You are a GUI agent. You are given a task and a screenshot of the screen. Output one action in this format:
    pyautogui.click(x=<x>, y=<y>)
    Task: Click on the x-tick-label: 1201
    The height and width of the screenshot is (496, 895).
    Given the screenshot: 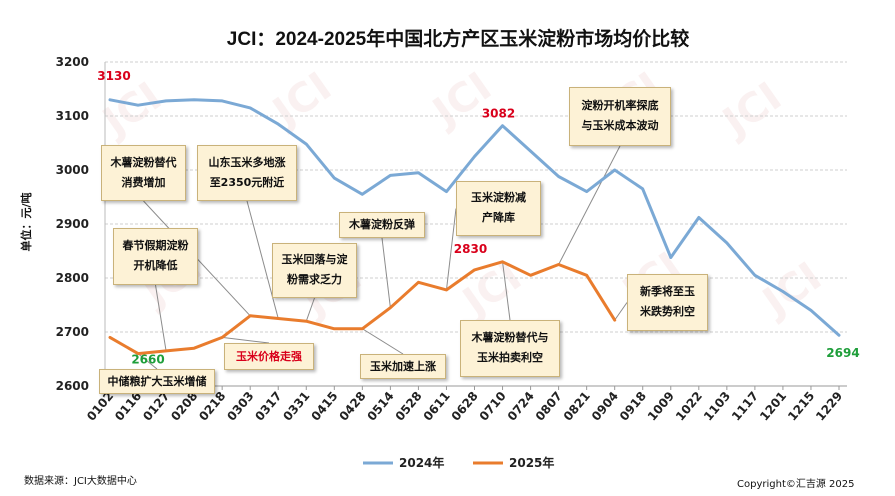 What is the action you would take?
    pyautogui.click(x=773, y=406)
    